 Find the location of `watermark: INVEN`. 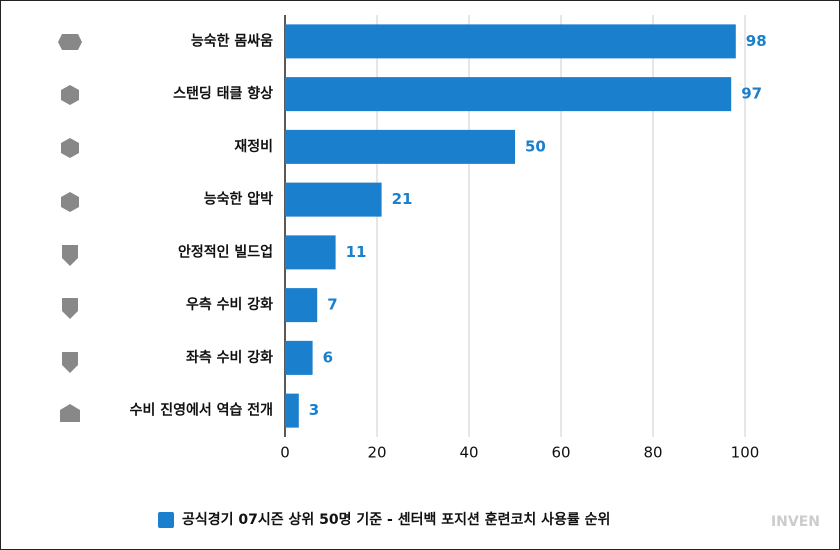

watermark: INVEN is located at coordinates (795, 522).